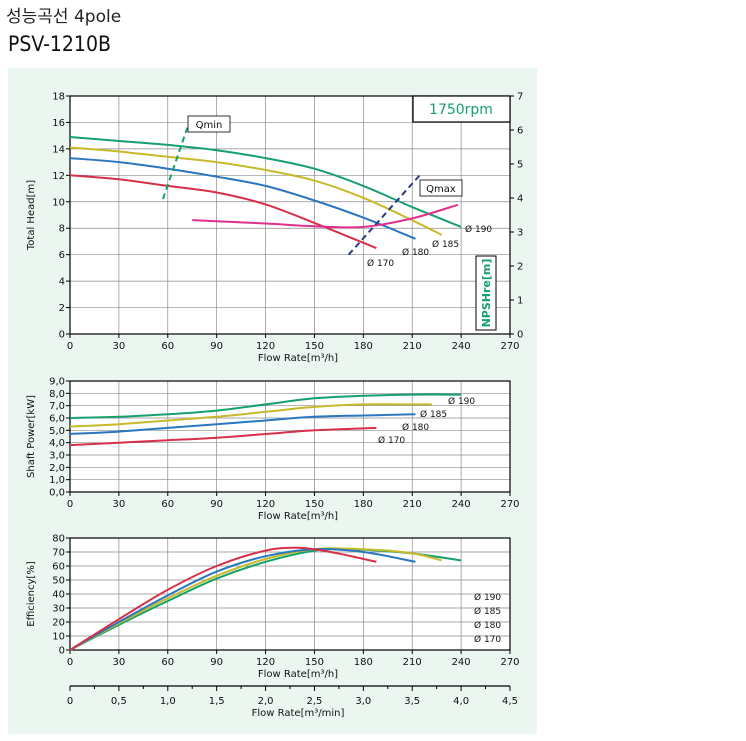  I want to click on npshre-label-box, so click(486, 293).